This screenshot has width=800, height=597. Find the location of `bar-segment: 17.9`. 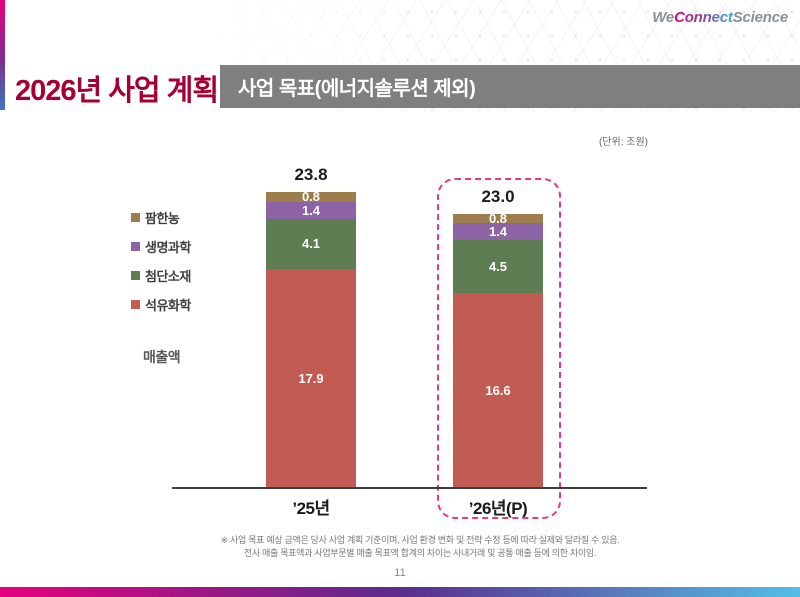

bar-segment: 17.9 is located at coordinates (311, 378).